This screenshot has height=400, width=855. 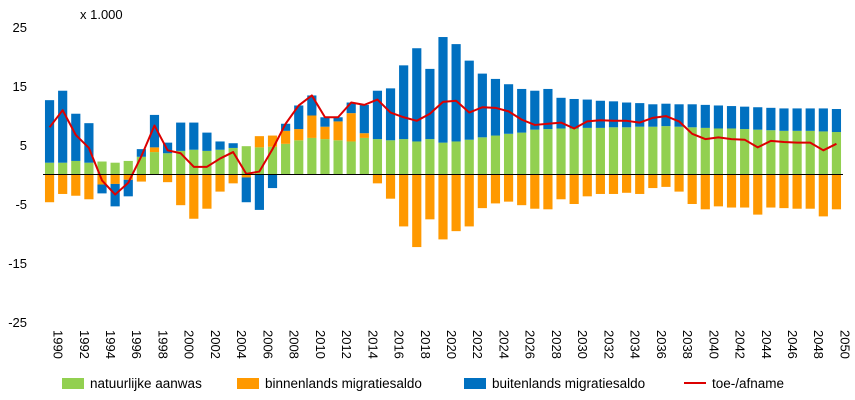 What do you see at coordinates (49, 188) in the screenshot?
I see `bar-domestic-1990` at bounding box center [49, 188].